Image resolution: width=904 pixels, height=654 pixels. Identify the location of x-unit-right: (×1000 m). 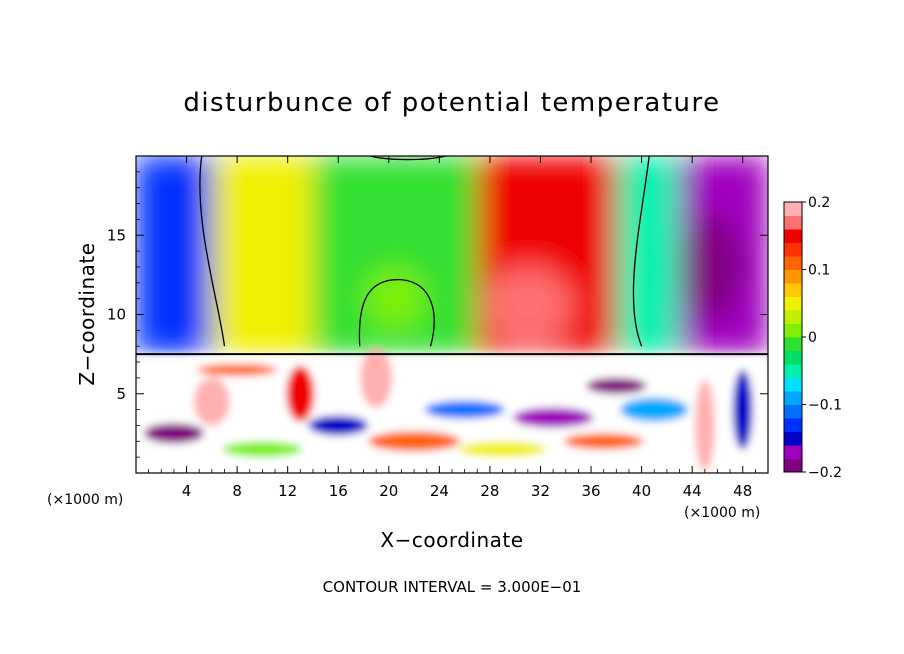
(722, 513).